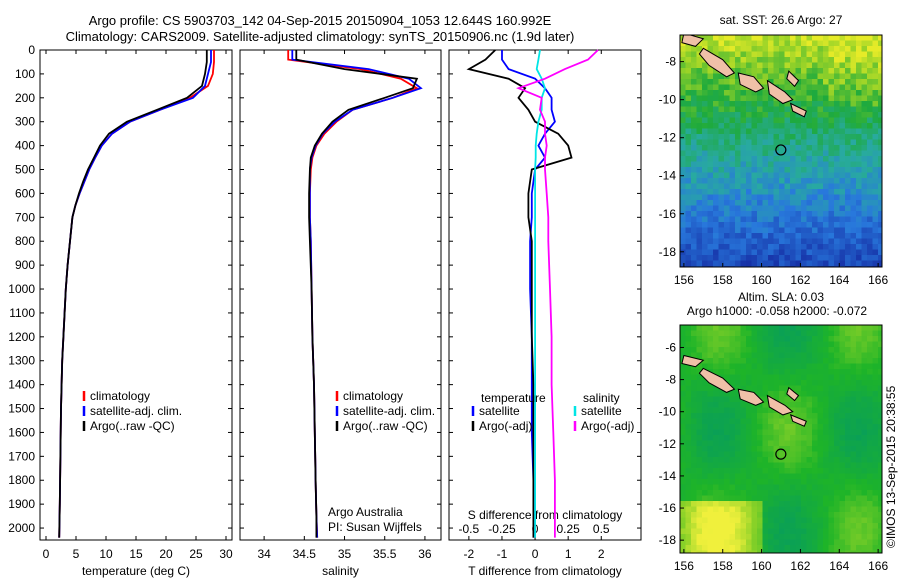 The width and height of the screenshot is (900, 580). I want to click on depth-tick-label: 1000, so click(21, 289).